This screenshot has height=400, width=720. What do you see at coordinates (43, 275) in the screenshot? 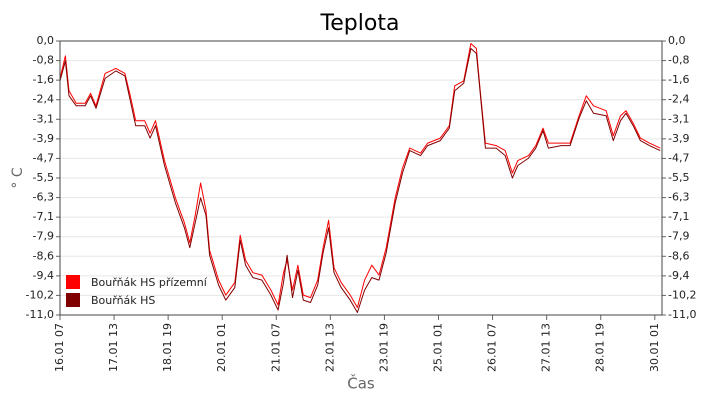
I see `y-tick-label: -9,4` at bounding box center [43, 275].